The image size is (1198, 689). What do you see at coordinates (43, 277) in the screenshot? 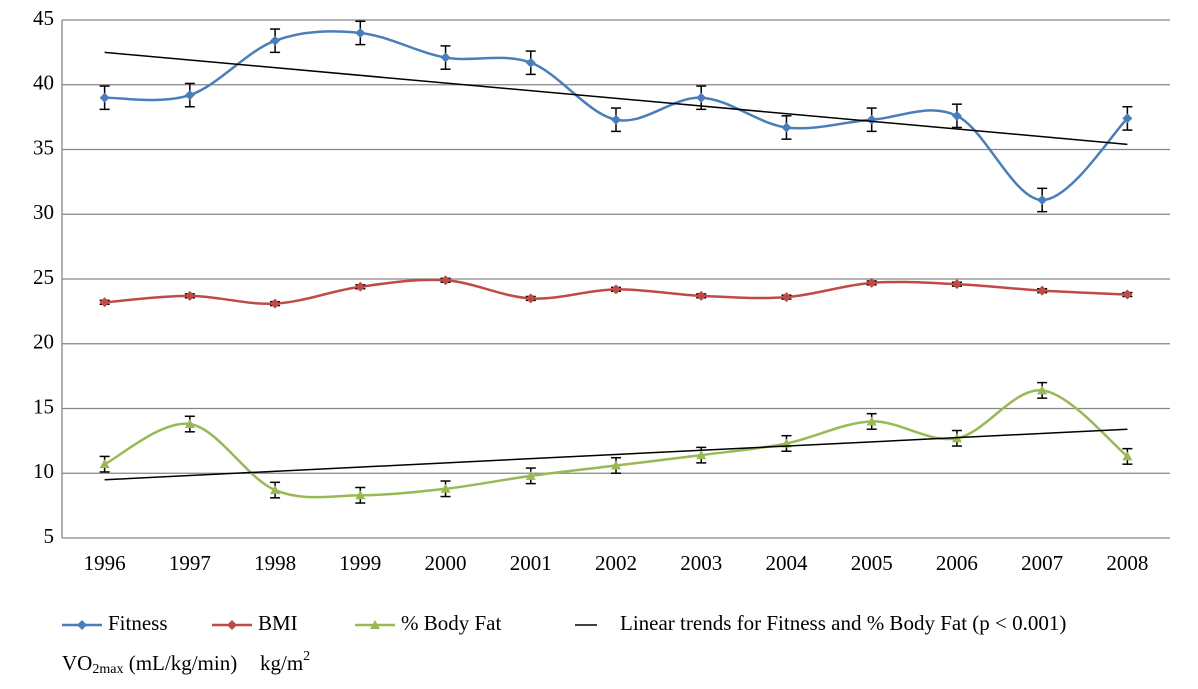
I see `y-tick-label: 25` at bounding box center [43, 277].